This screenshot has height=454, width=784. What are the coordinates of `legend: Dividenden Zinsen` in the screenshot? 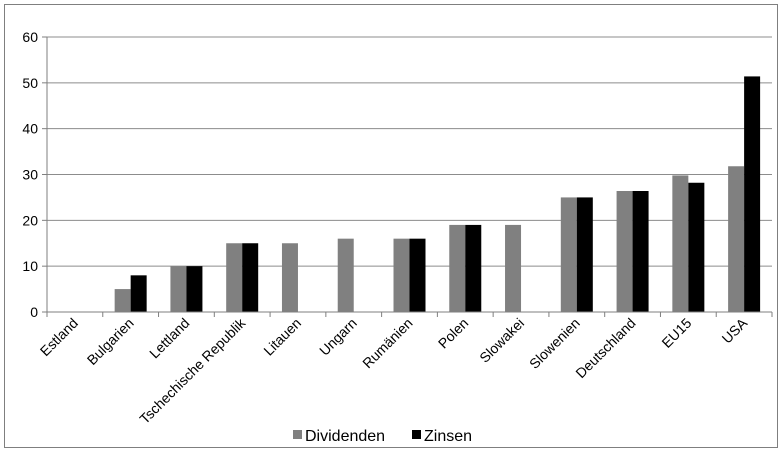 It's located at (382, 436).